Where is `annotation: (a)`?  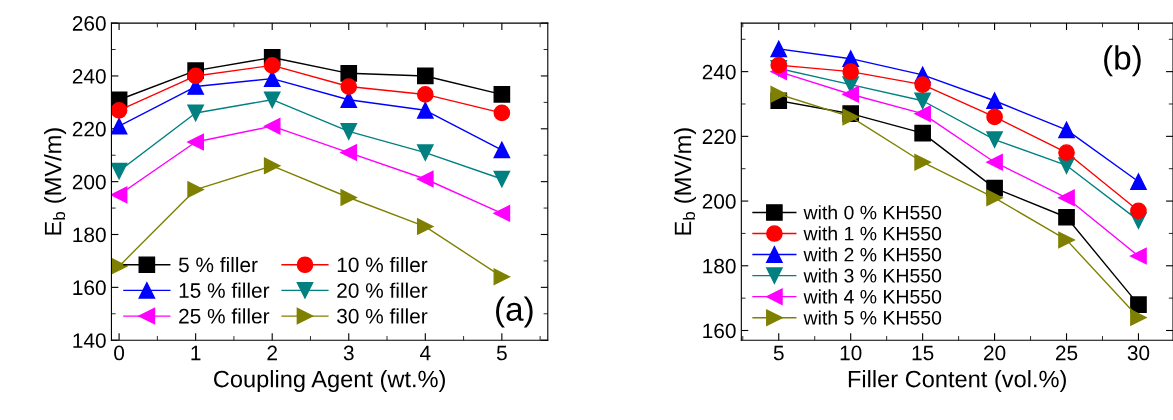
annotation: (a) is located at coordinates (514, 312).